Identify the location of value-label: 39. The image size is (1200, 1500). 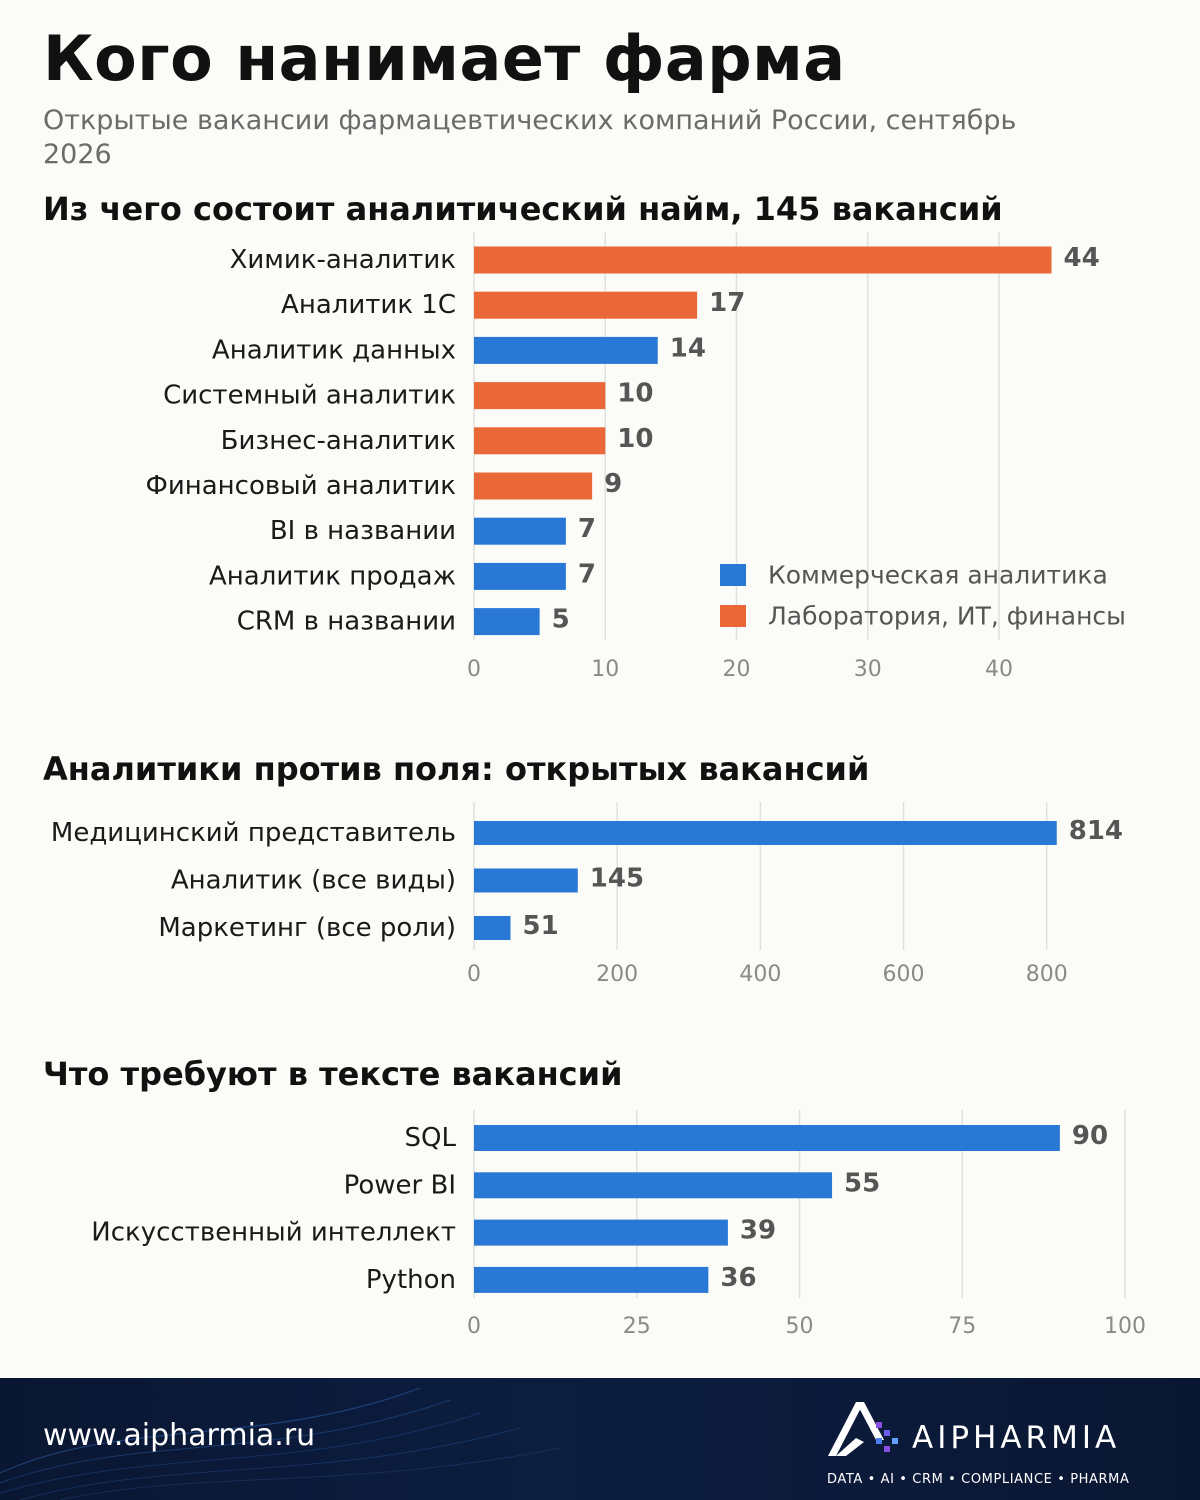
(758, 1231).